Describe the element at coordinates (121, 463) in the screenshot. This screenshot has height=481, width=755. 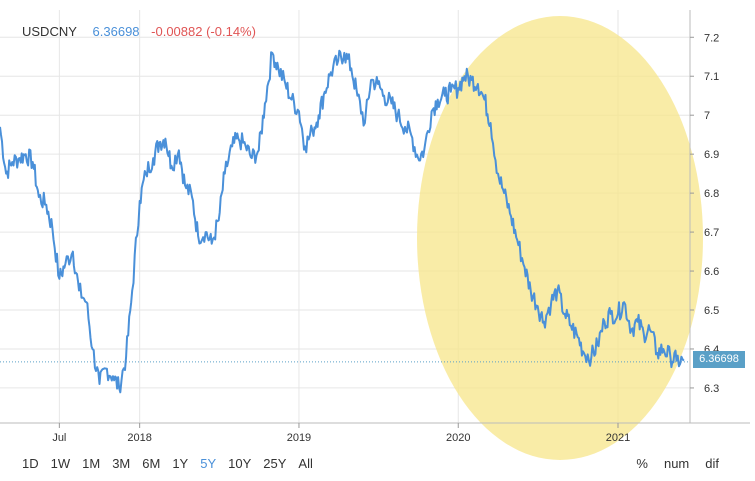
I see `range-button-3m: 3M` at that location.